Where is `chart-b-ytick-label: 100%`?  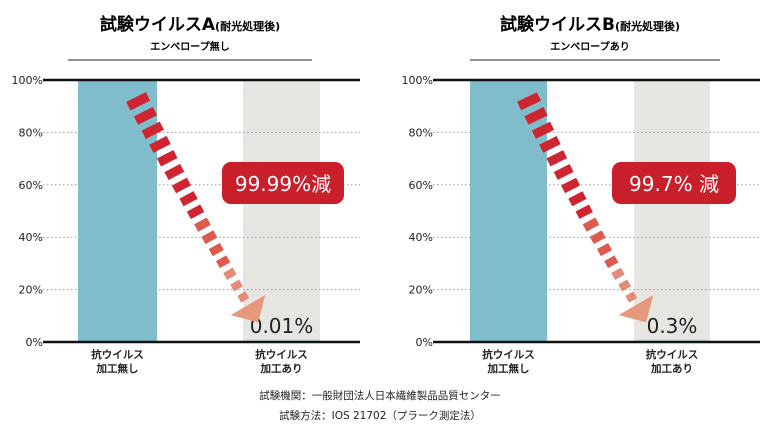
chart-b-ytick-label: 100% is located at coordinates (417, 80).